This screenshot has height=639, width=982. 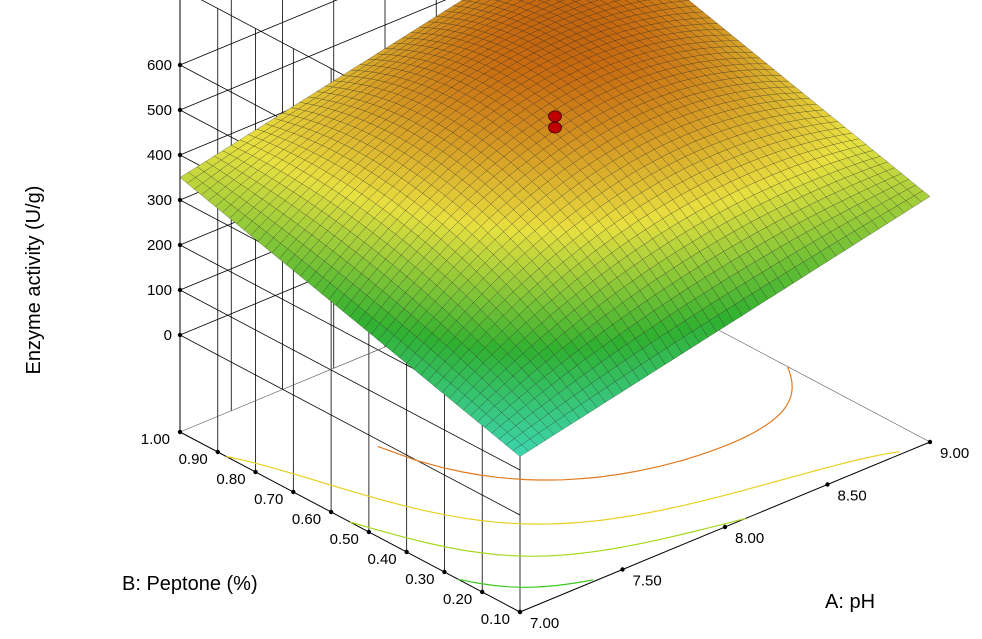 What do you see at coordinates (852, 496) in the screenshot?
I see `x-tick-label: 8.50` at bounding box center [852, 496].